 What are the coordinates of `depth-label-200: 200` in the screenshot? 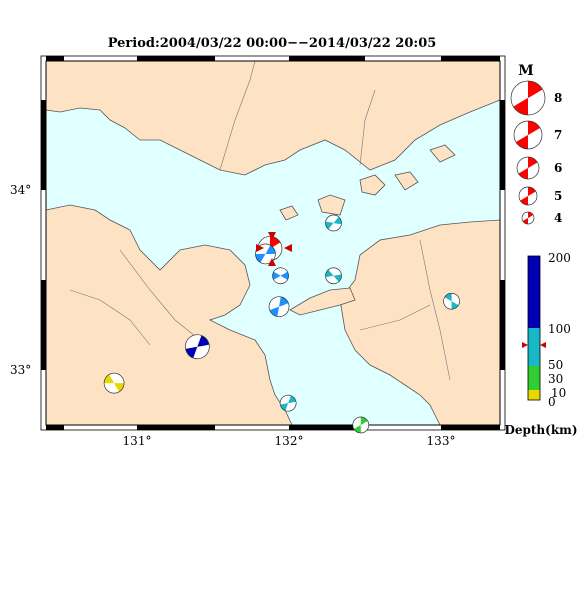 It's located at (559, 258).